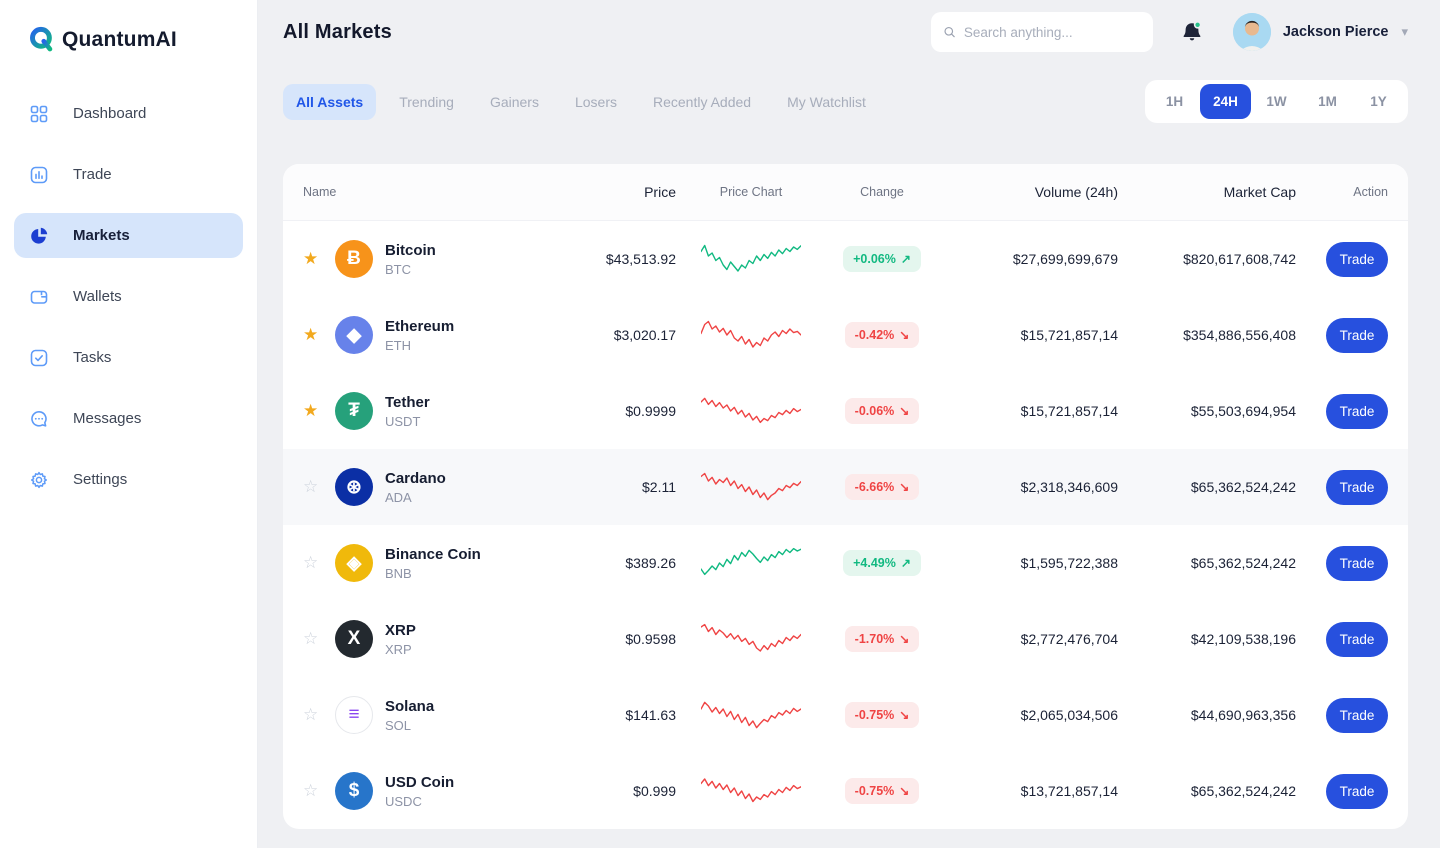 This screenshot has width=1440, height=848. Describe the element at coordinates (644, 335) in the screenshot. I see `price: $3,020.17` at that location.